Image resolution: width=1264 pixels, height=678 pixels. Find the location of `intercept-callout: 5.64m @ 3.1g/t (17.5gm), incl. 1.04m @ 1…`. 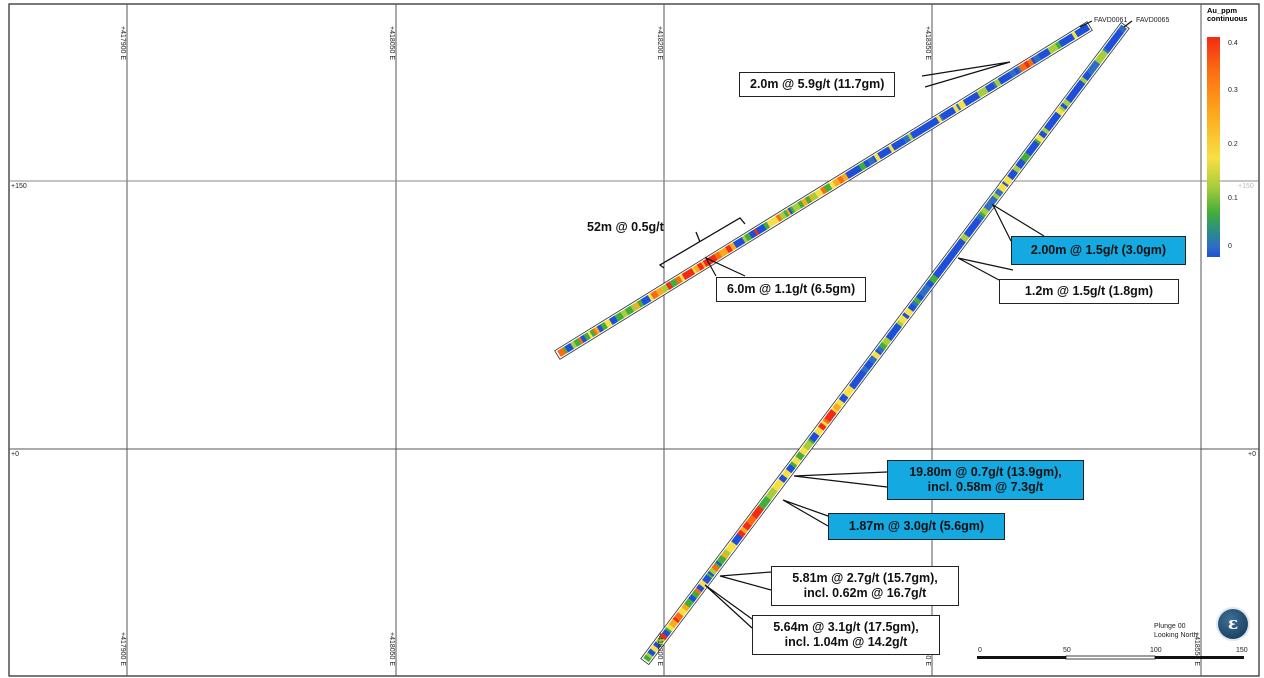

intercept-callout: 5.64m @ 3.1g/t (17.5gm), incl. 1.04m @ 1… is located at coordinates (846, 635).